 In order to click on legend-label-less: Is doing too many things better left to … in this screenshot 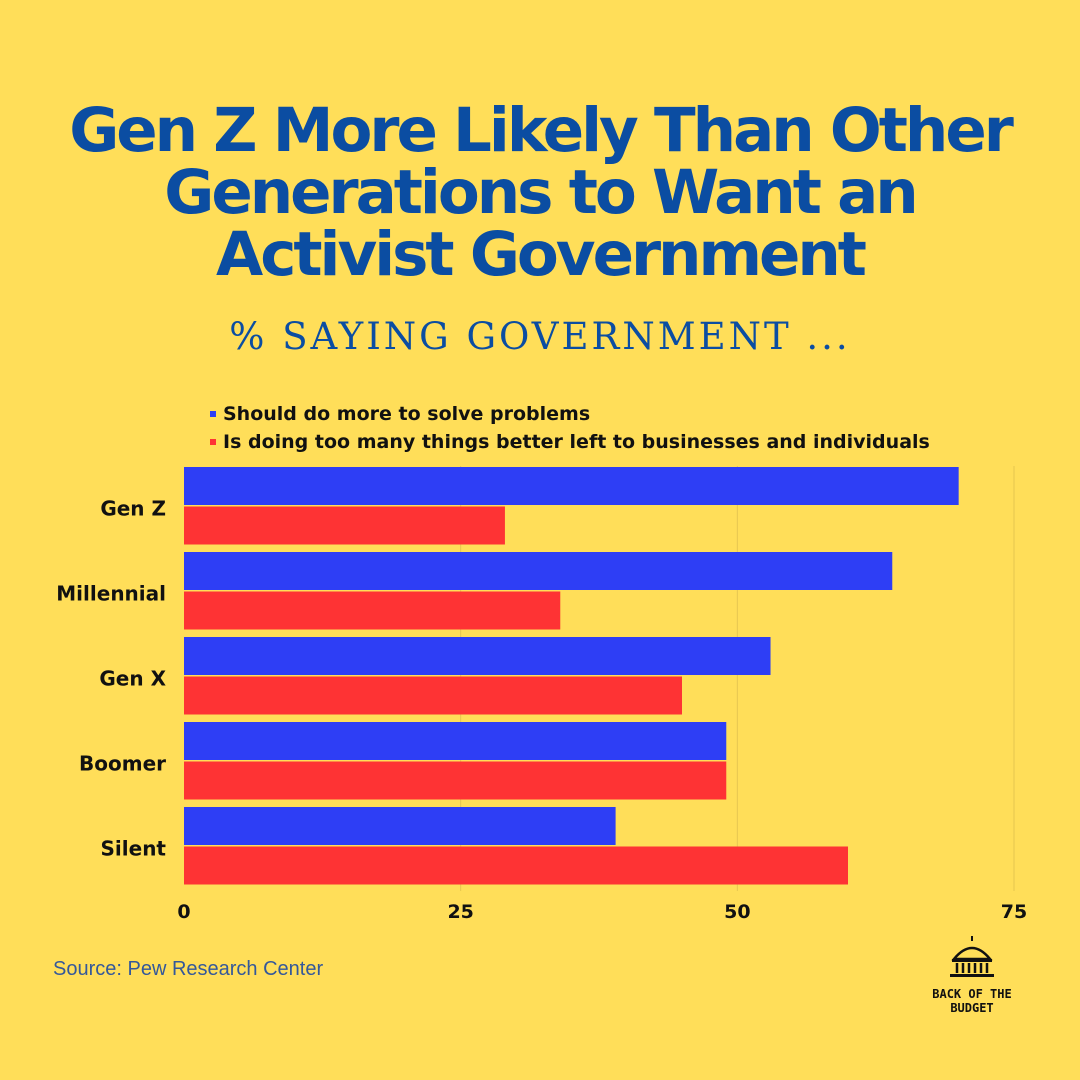, I will do `click(576, 442)`.